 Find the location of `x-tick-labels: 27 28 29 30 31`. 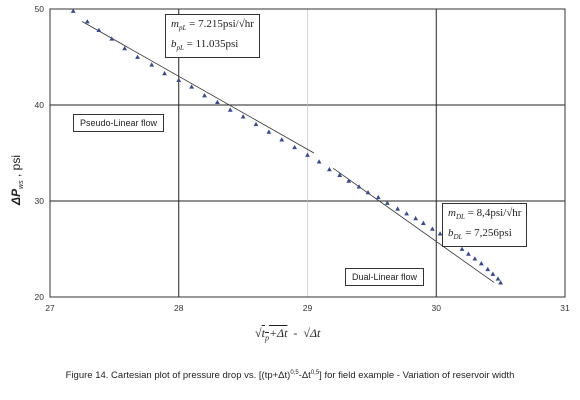

x-tick-labels: 27 28 29 30 31 is located at coordinates (307, 308).